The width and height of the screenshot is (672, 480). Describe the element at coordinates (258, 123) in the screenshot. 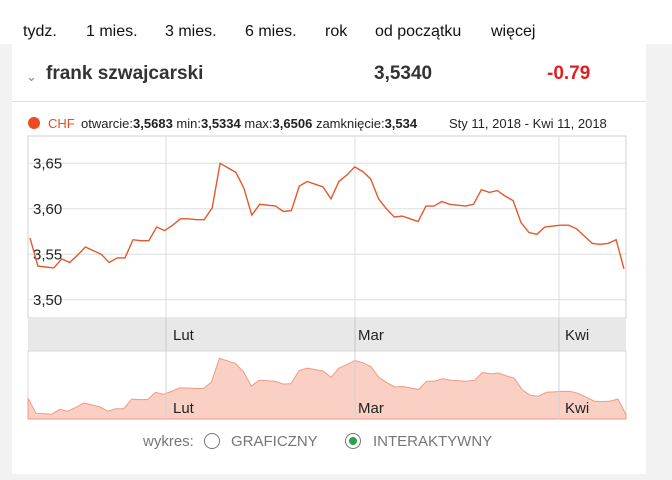

I see `max-label: max:` at that location.